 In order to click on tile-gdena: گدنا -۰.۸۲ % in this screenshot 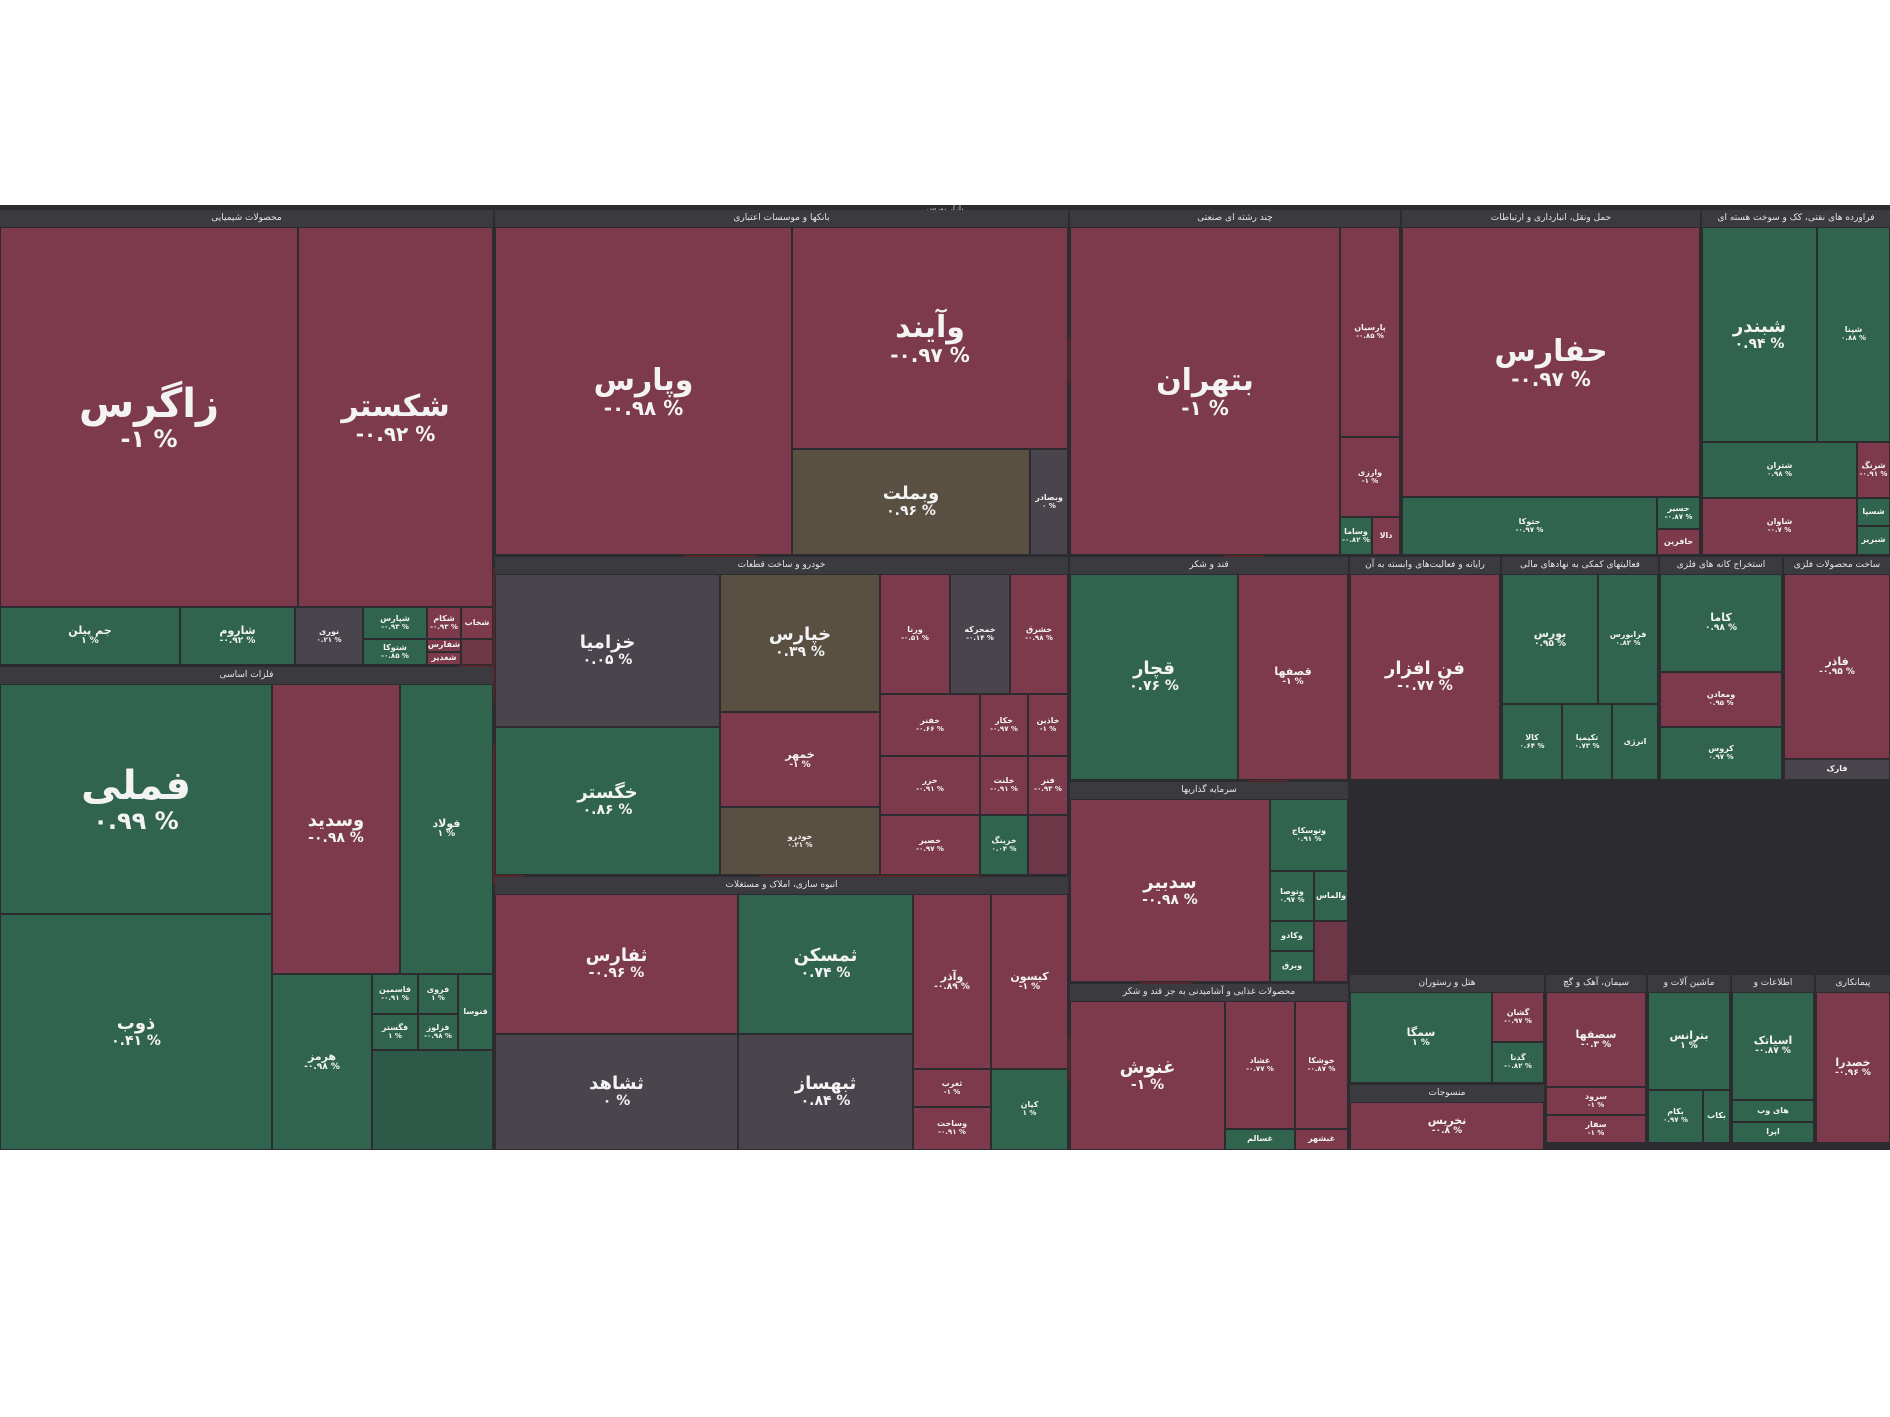, I will do `click(1518, 1062)`.